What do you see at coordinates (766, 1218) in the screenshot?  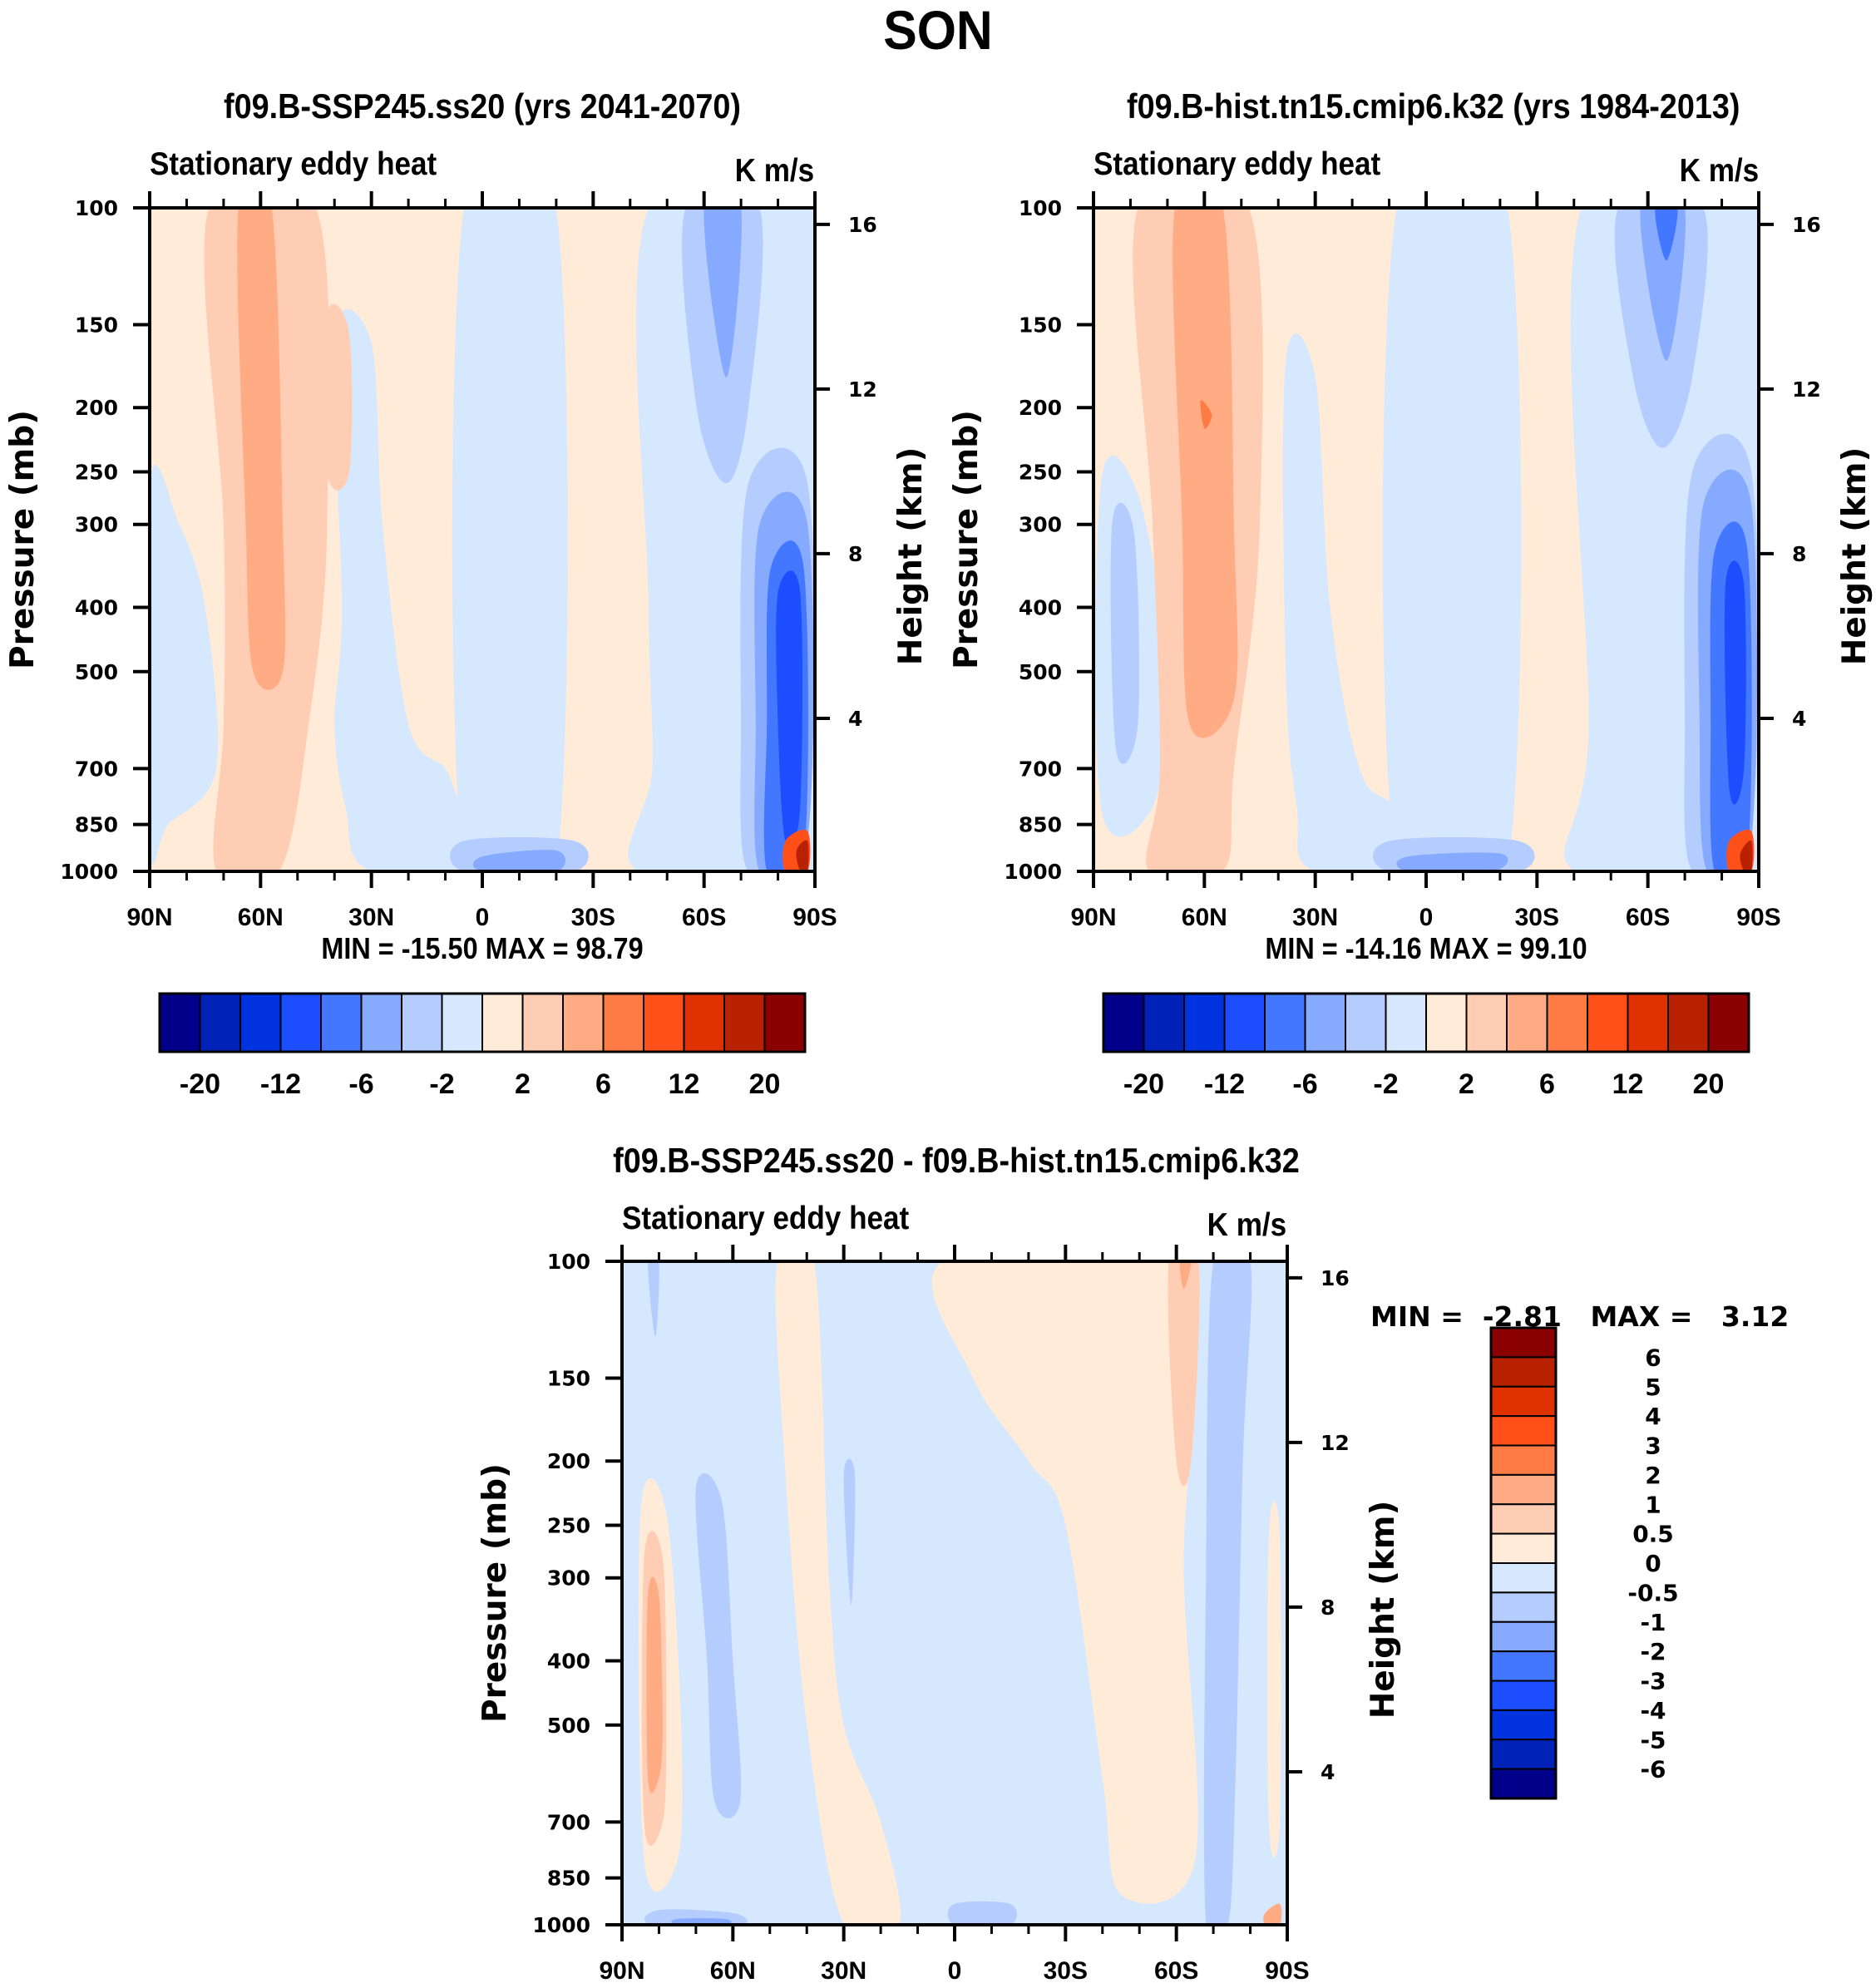 I see `panel-3-left-string: Stationary eddy heat` at bounding box center [766, 1218].